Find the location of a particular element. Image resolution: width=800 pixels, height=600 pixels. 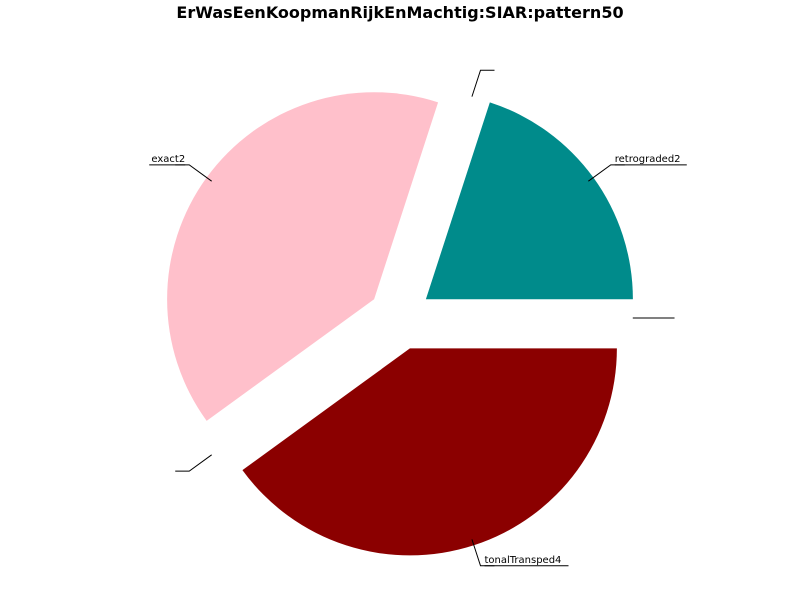

slice-label-exact2: exact2 is located at coordinates (168, 159).